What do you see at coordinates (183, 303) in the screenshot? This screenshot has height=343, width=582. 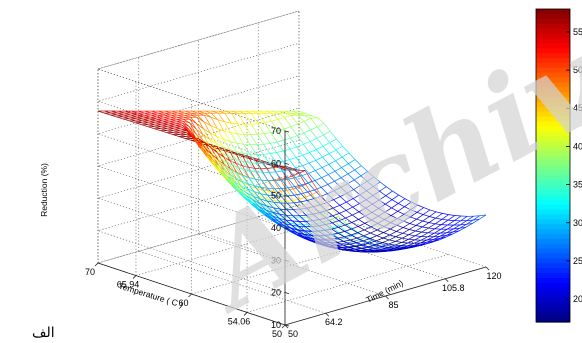 I see `x-tick-label: 60` at bounding box center [183, 303].